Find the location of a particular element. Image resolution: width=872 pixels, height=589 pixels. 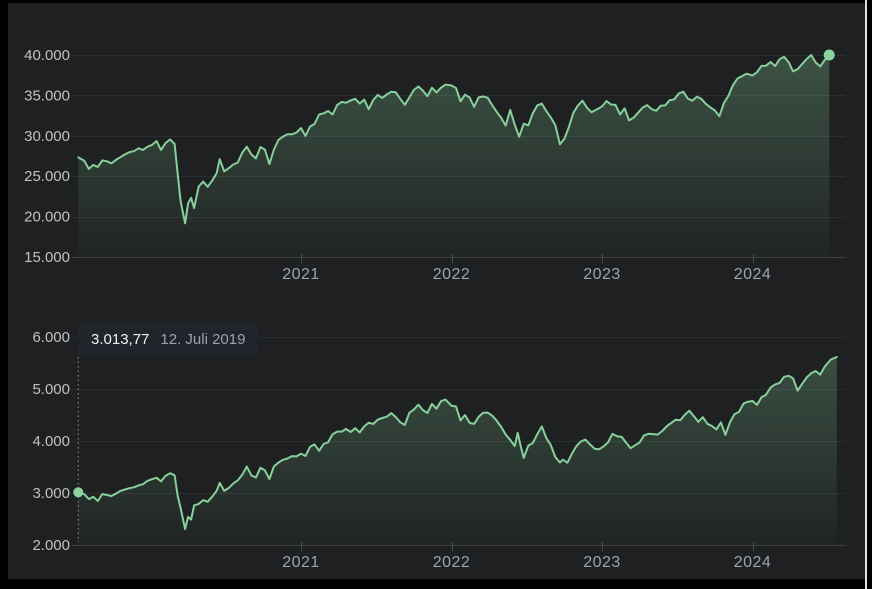

y-axis-label: 40.000 is located at coordinates (47, 55).